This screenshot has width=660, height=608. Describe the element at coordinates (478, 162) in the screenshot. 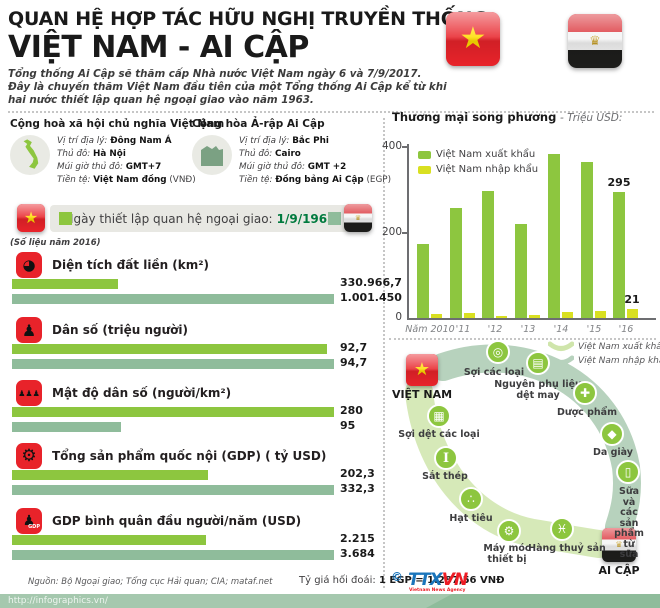

I see `chart-legend: Việt Nam xuất khẩu Việt Nam nhập khẩu` at that location.